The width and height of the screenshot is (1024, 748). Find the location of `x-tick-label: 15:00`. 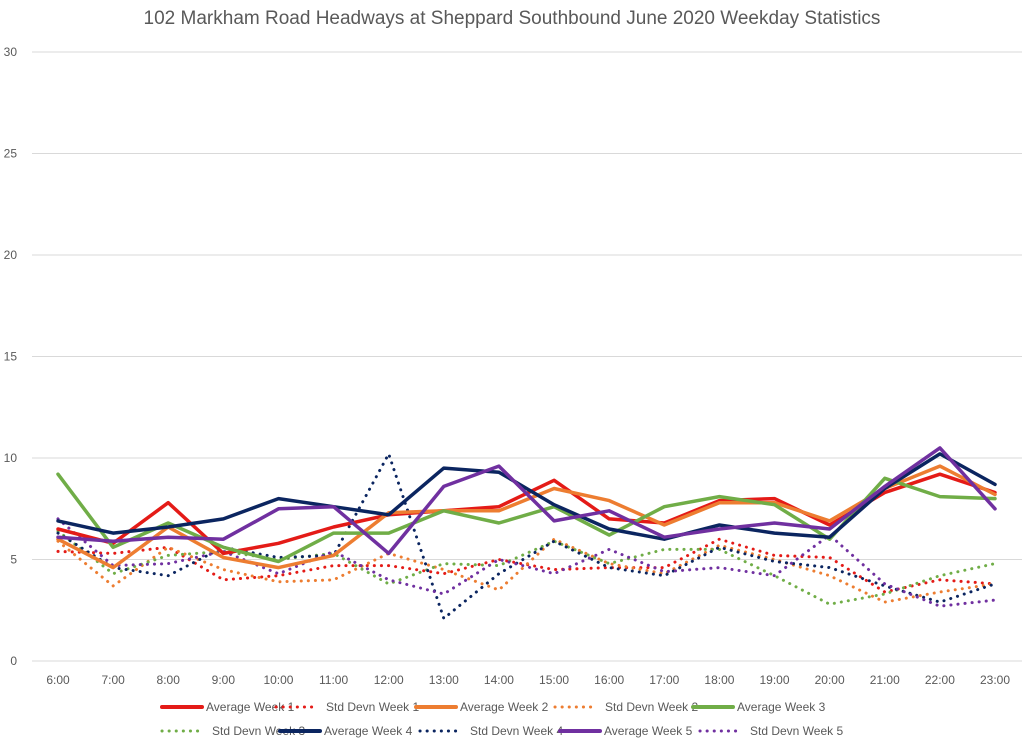

x-tick-label: 15:00 is located at coordinates (554, 680).